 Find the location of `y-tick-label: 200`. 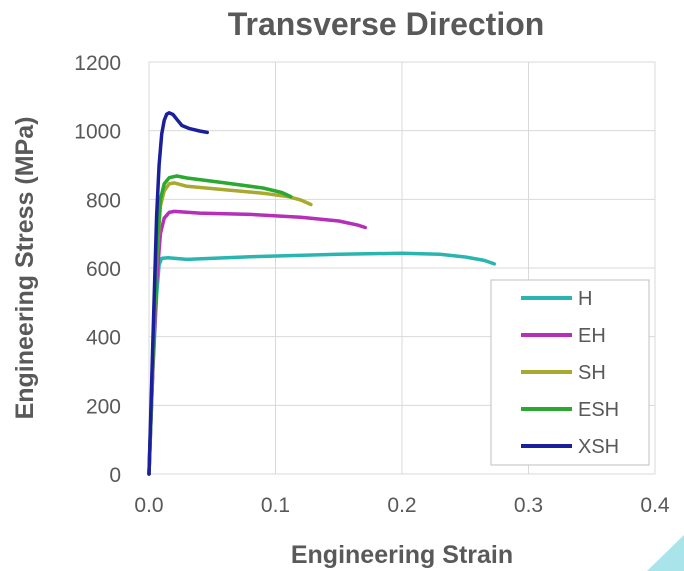

y-tick-label: 200 is located at coordinates (103, 406).